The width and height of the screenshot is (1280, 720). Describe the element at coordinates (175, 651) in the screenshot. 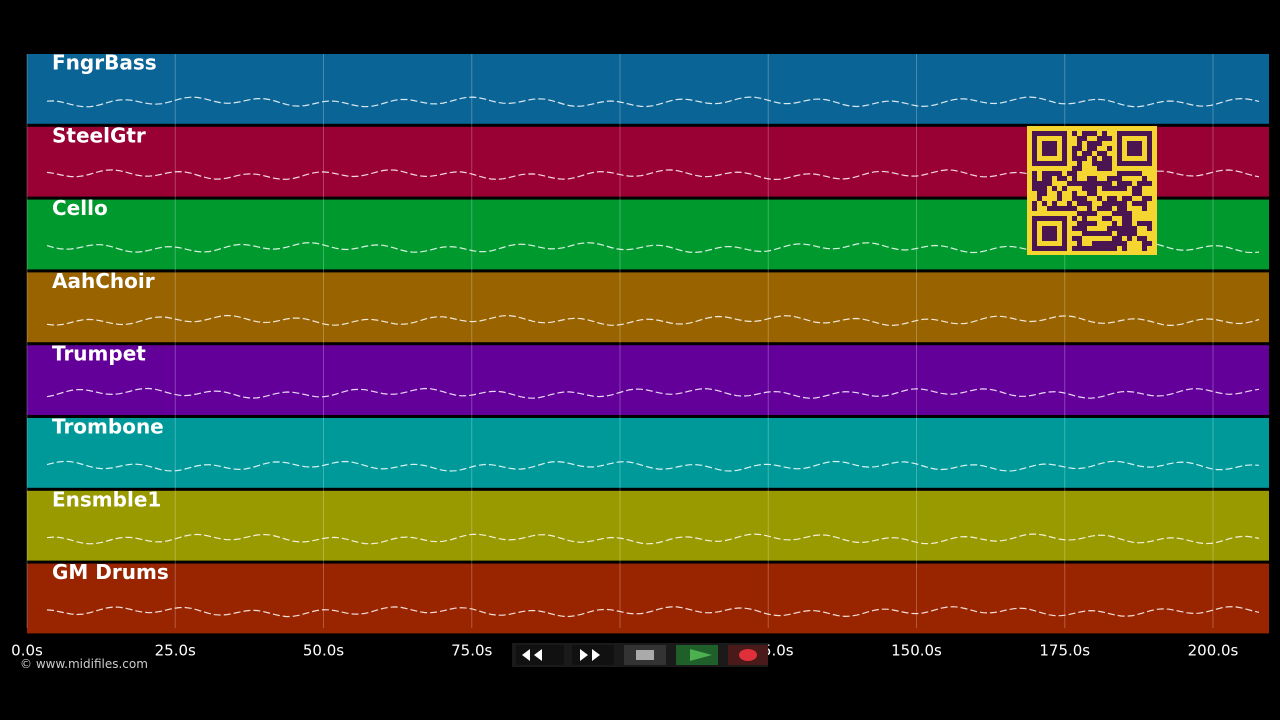

I see `time-tick-label: 25.0s` at that location.